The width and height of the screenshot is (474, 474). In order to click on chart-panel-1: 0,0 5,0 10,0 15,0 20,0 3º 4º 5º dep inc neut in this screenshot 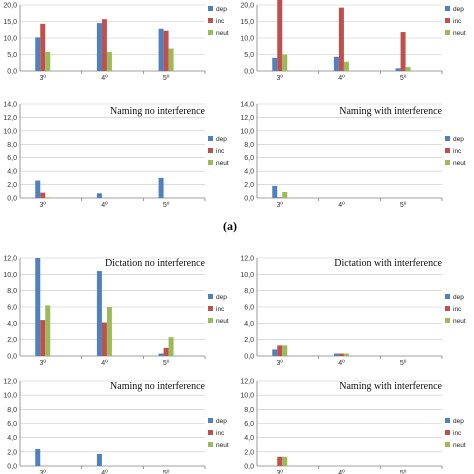, I will do `click(115, 43)`.